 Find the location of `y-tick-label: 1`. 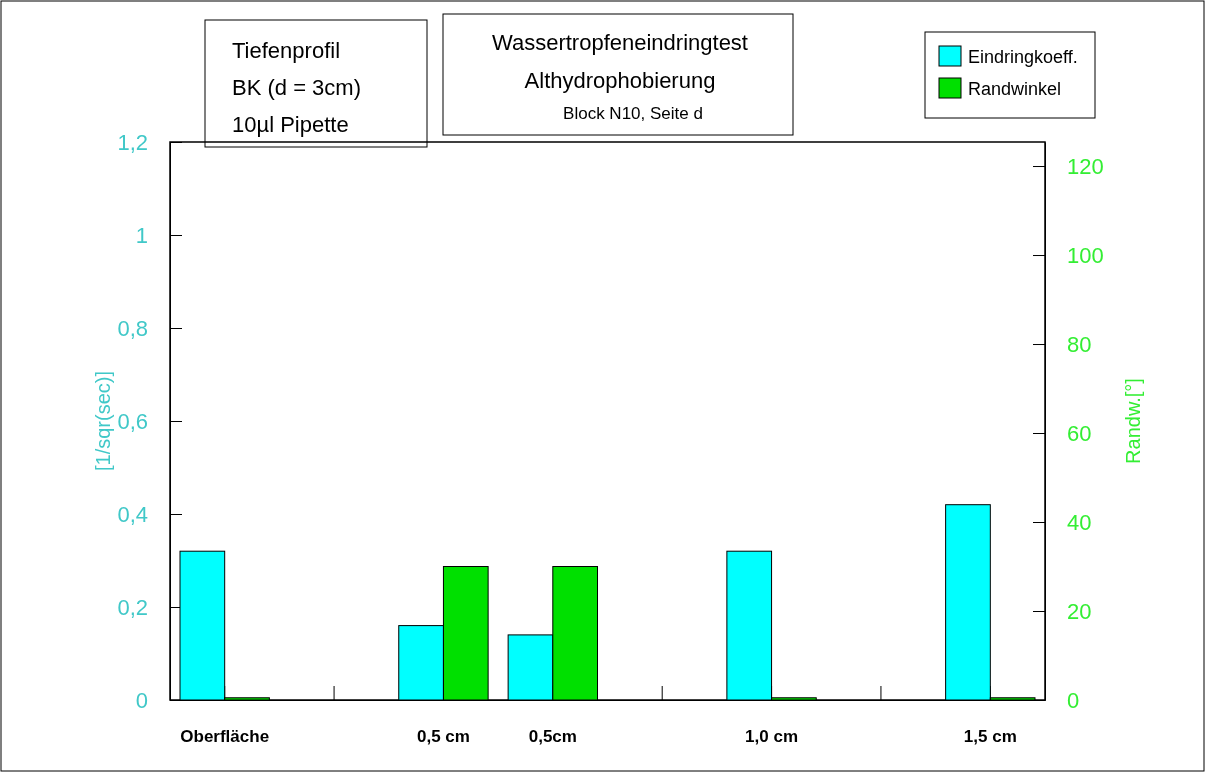

y-tick-label: 1 is located at coordinates (141, 235).